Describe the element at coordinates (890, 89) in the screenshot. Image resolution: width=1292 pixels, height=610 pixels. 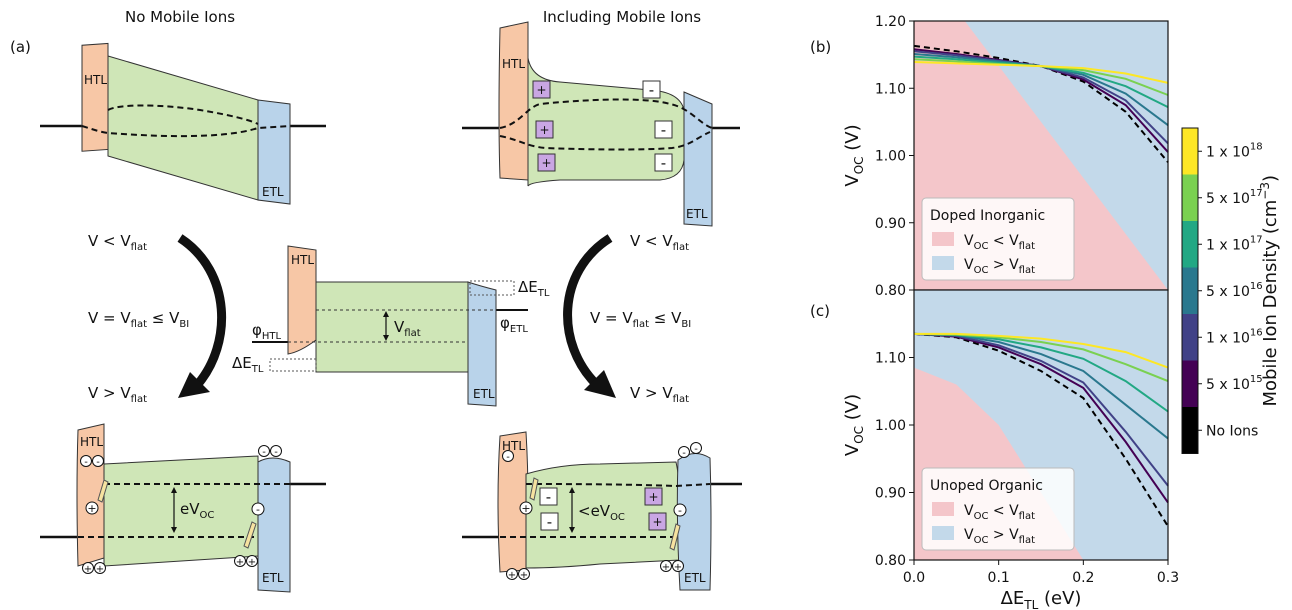
I see `y-tick-label: 1.10` at that location.